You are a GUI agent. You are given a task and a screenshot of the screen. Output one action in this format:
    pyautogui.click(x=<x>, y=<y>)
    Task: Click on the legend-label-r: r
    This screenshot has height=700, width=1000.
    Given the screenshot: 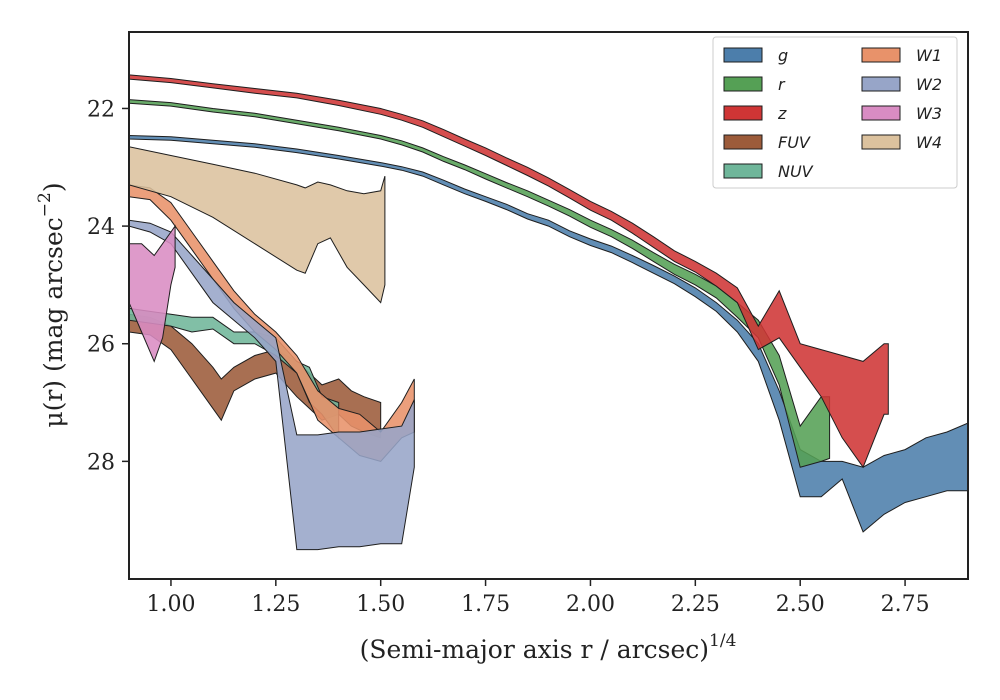 What is the action you would take?
    pyautogui.click(x=782, y=84)
    